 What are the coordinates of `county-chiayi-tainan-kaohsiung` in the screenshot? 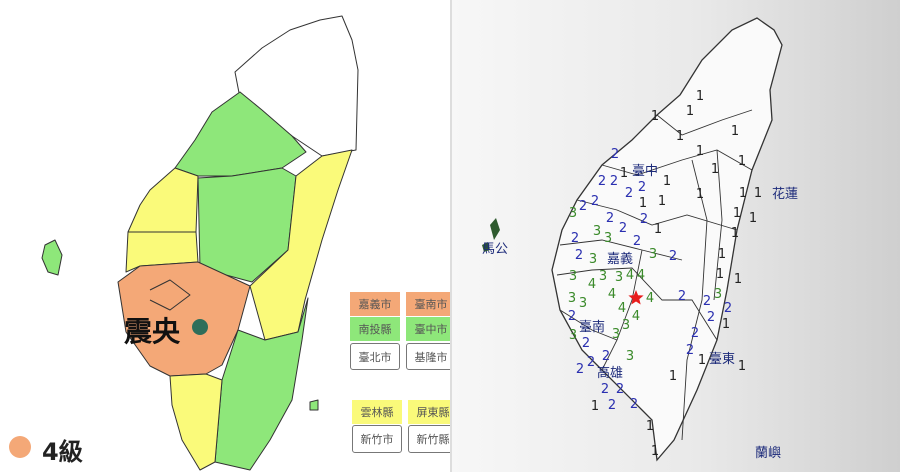 It's located at (184, 319).